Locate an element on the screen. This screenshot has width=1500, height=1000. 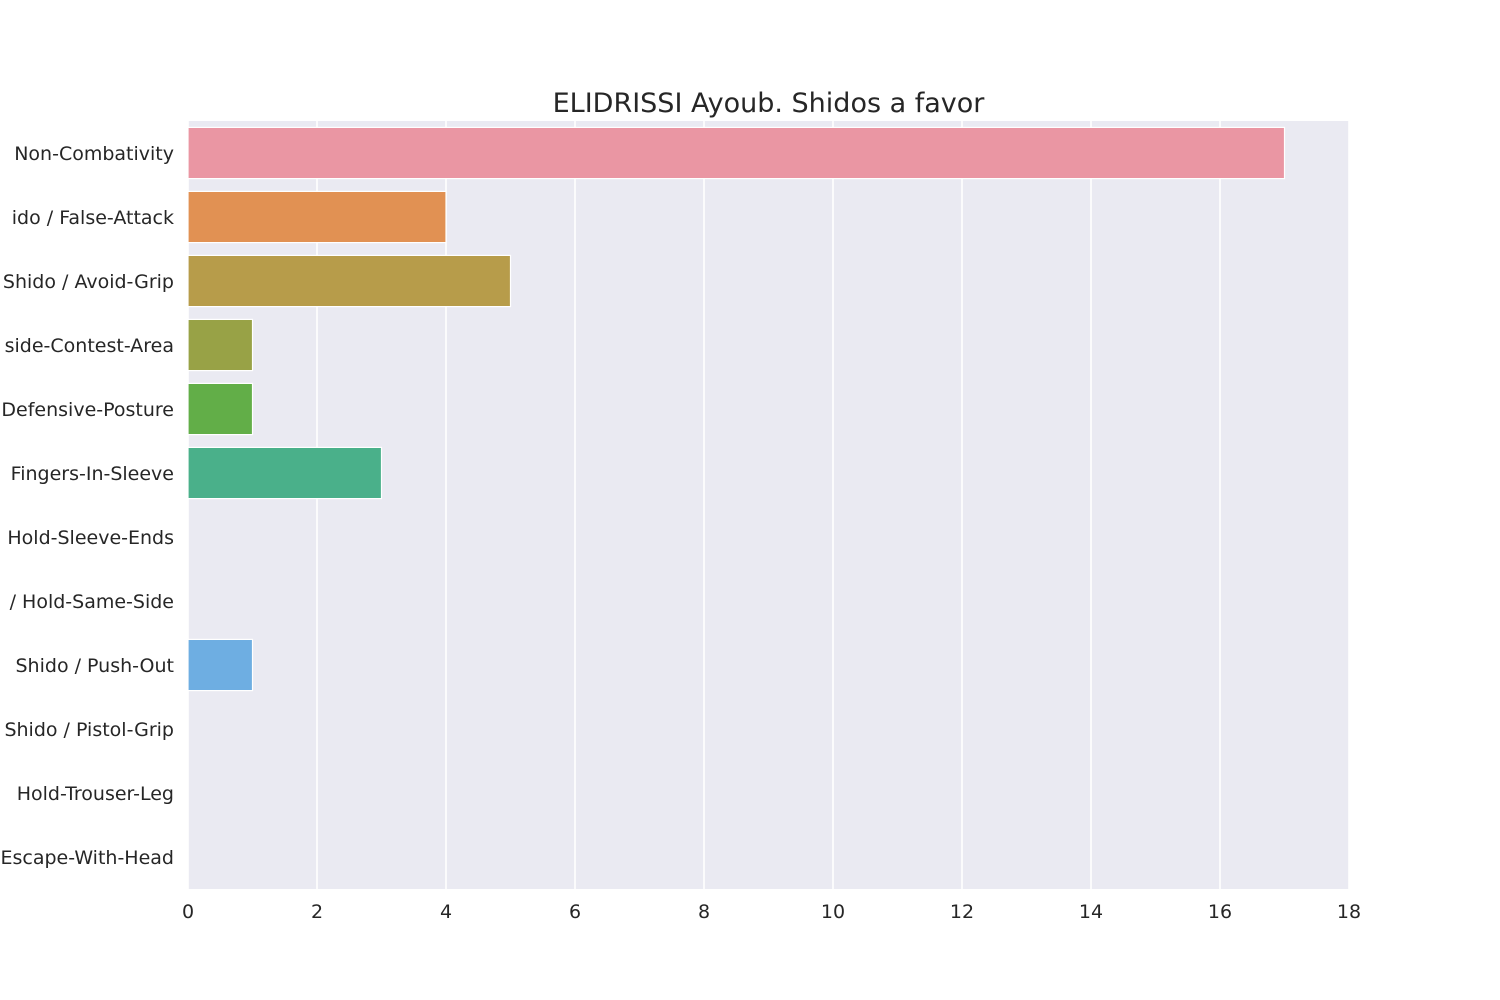
x-tick-label: 16 is located at coordinates (1220, 912).